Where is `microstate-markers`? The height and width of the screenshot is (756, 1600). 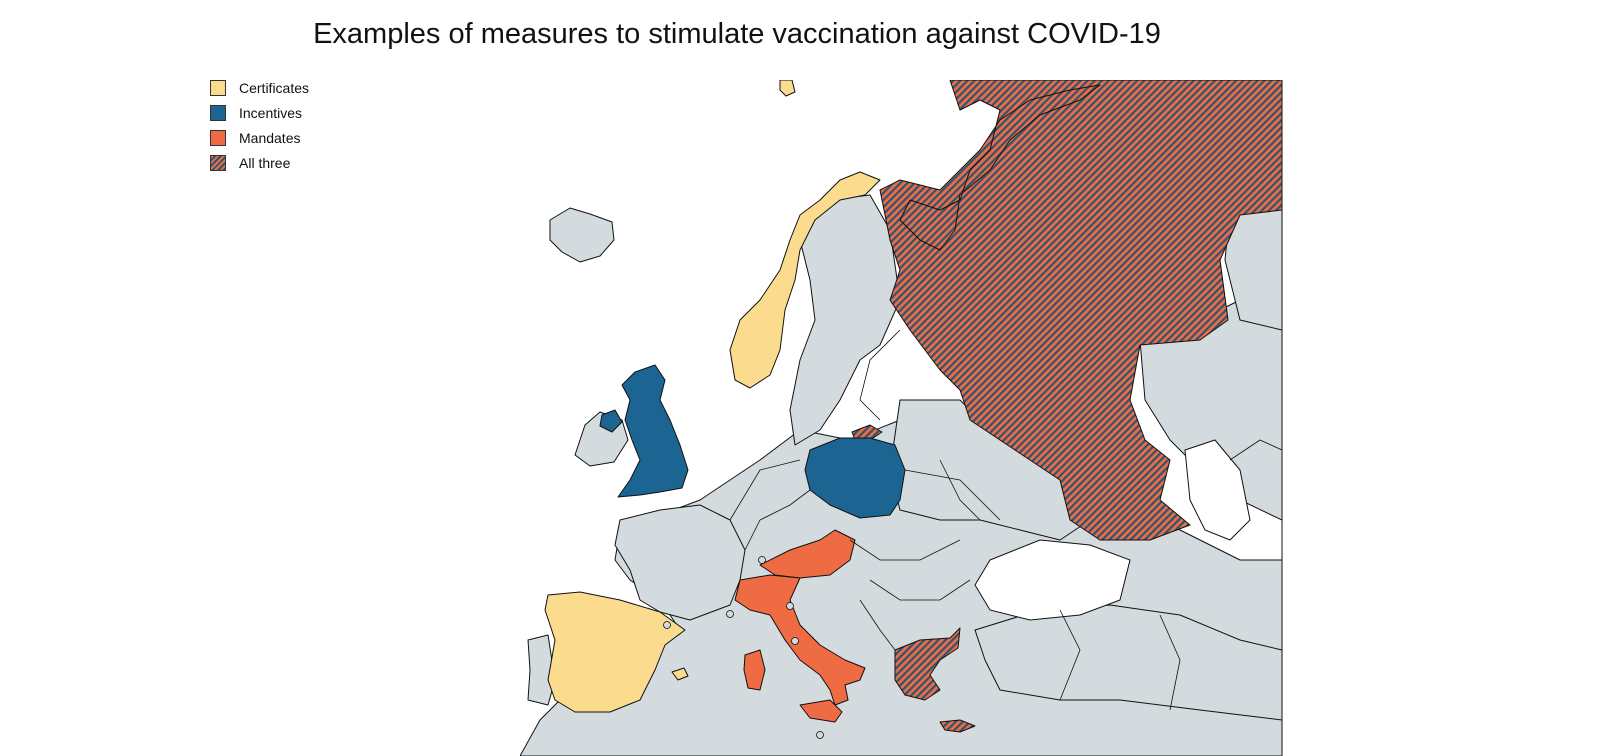 microstate-markers is located at coordinates (743, 647).